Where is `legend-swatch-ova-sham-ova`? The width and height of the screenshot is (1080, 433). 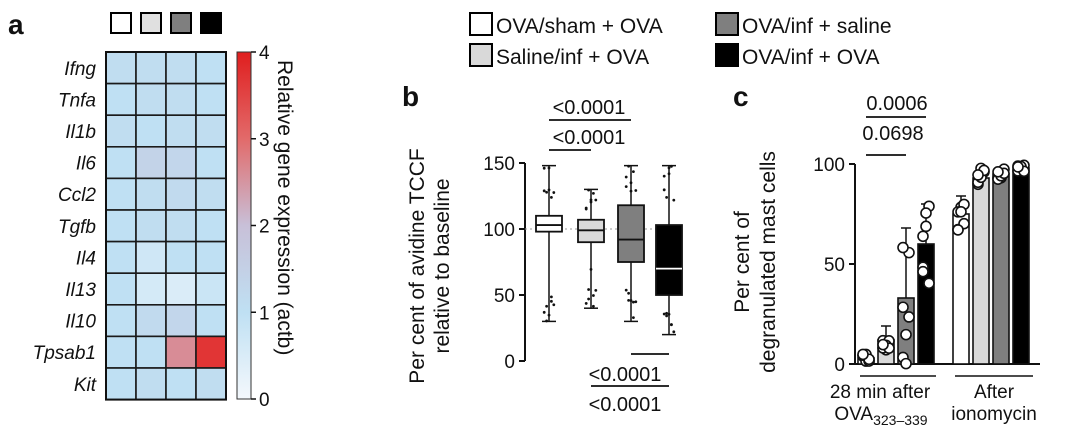
legend-swatch-ova-sham-ova is located at coordinates (481, 24).